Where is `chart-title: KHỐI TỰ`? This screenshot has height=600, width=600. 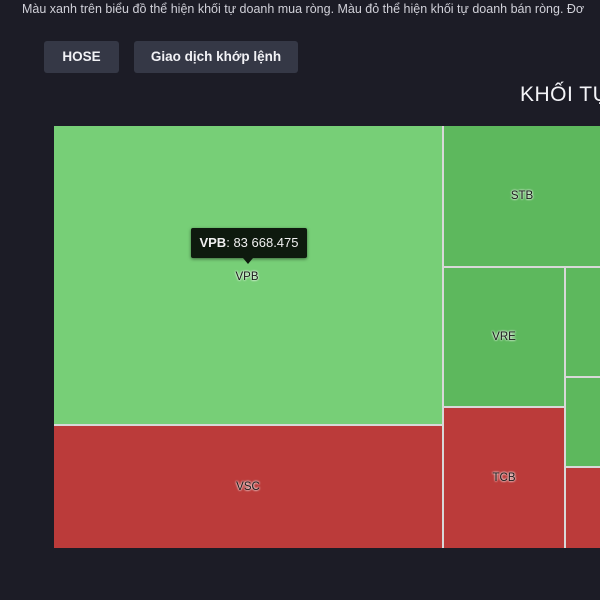
chart-title: KHỐI TỰ is located at coordinates (560, 94).